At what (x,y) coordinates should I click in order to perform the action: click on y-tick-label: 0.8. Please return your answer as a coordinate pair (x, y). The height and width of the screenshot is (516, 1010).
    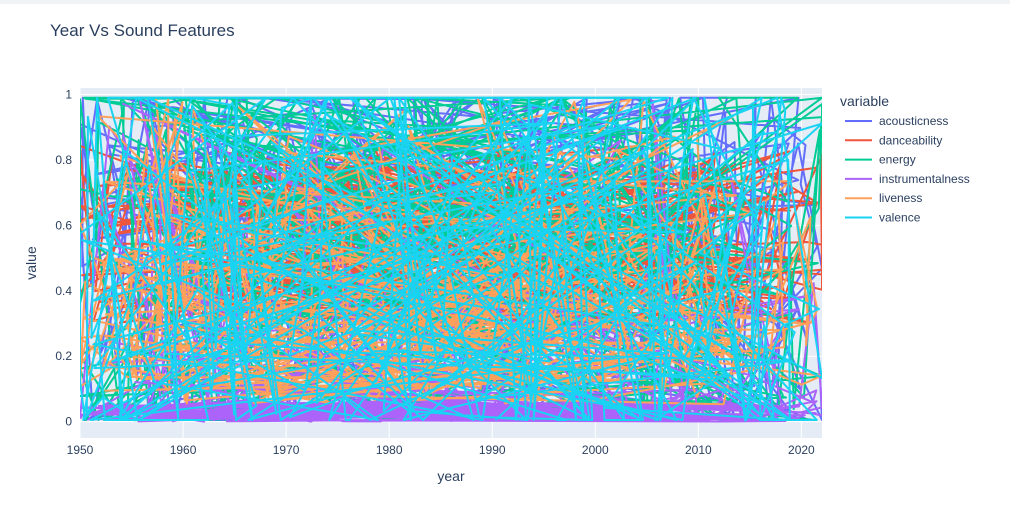
    Looking at the image, I should click on (63, 160).